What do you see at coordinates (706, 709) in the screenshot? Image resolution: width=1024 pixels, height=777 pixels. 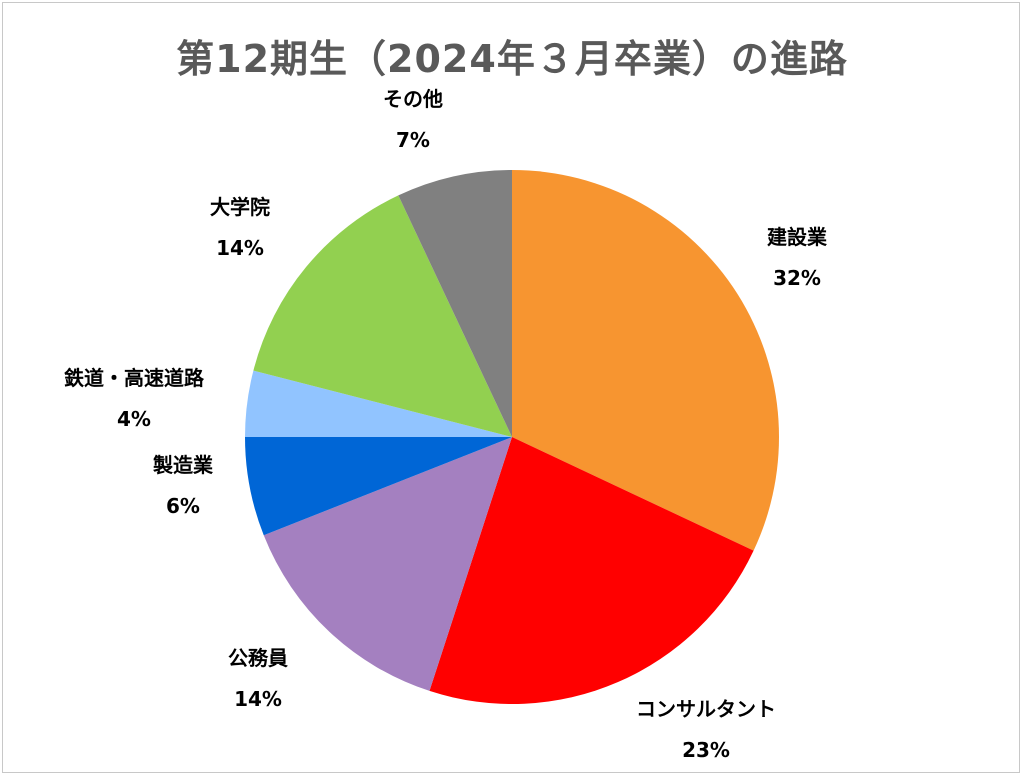 I see `slice-category-label: コンサルタント` at bounding box center [706, 709].